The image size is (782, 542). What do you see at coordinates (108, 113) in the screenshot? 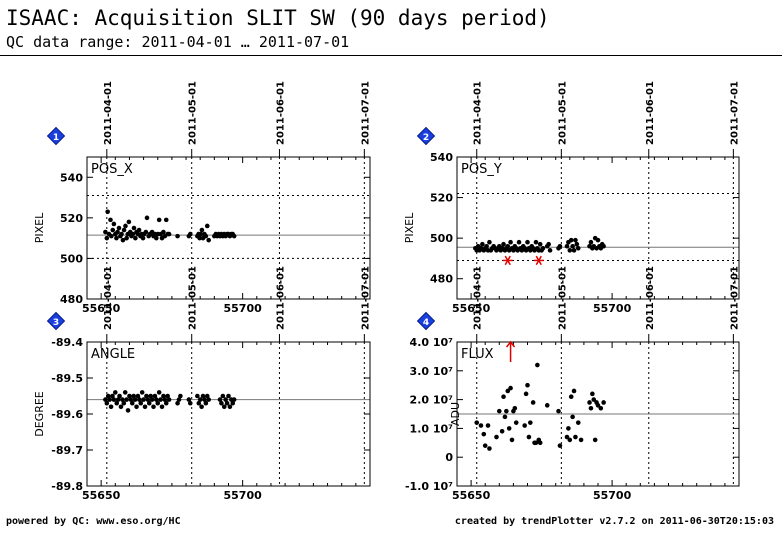
I see `date-tick-label: 2011-04-01` at bounding box center [108, 113].